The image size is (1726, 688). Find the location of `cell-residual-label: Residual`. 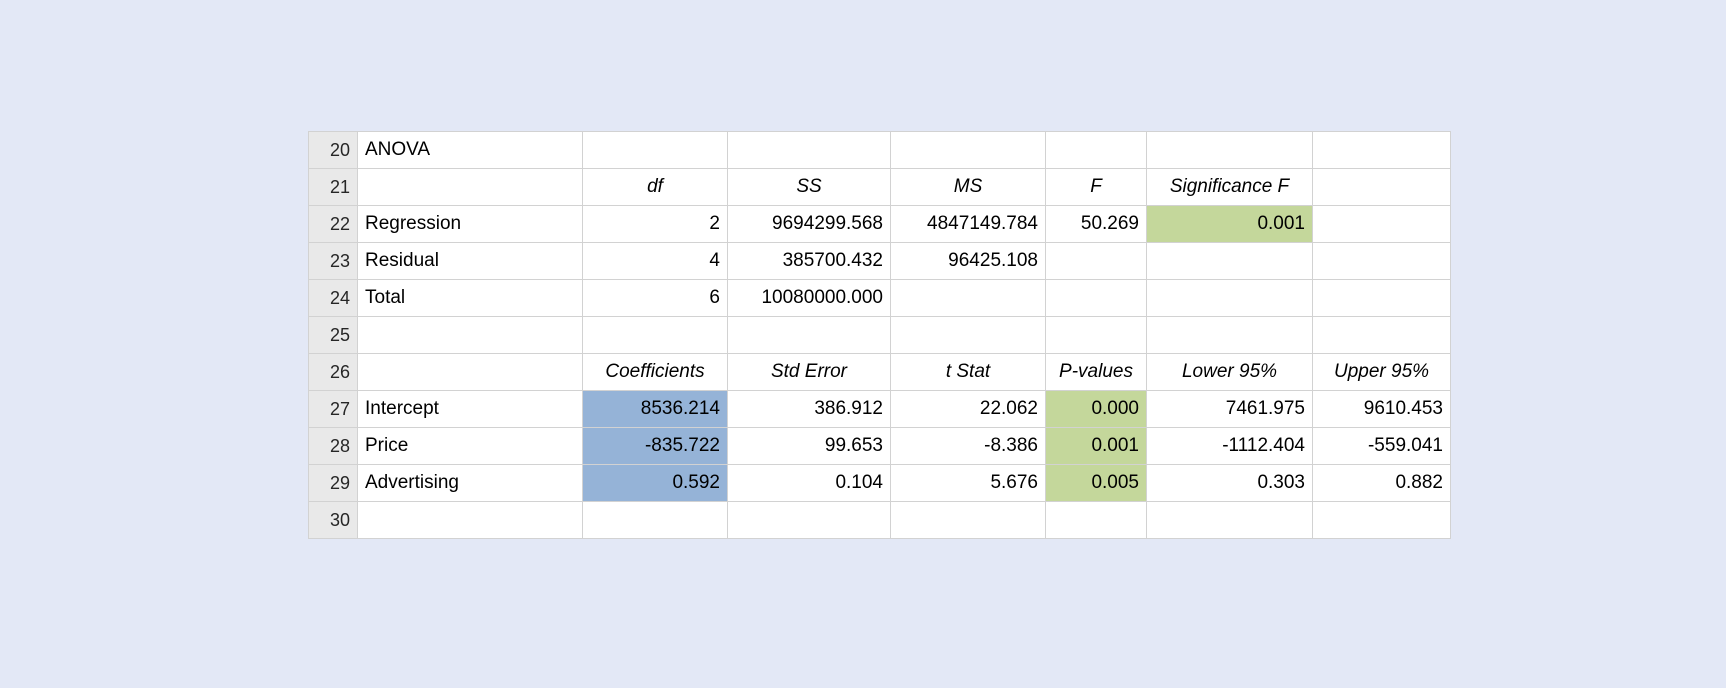

cell-residual-label: Residual is located at coordinates (470, 261).